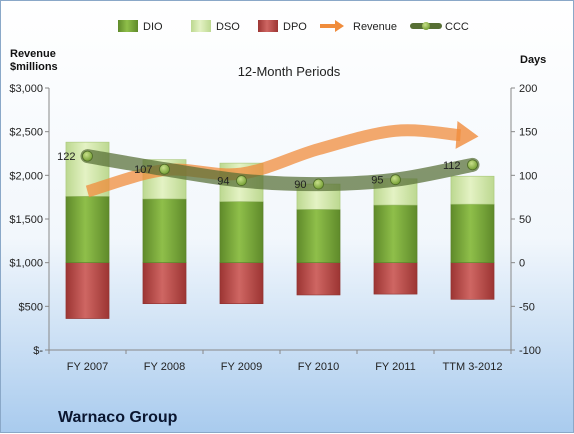 The height and width of the screenshot is (434, 574). Describe the element at coordinates (439, 27) in the screenshot. I see `legend-item-ccc: CCC` at that location.